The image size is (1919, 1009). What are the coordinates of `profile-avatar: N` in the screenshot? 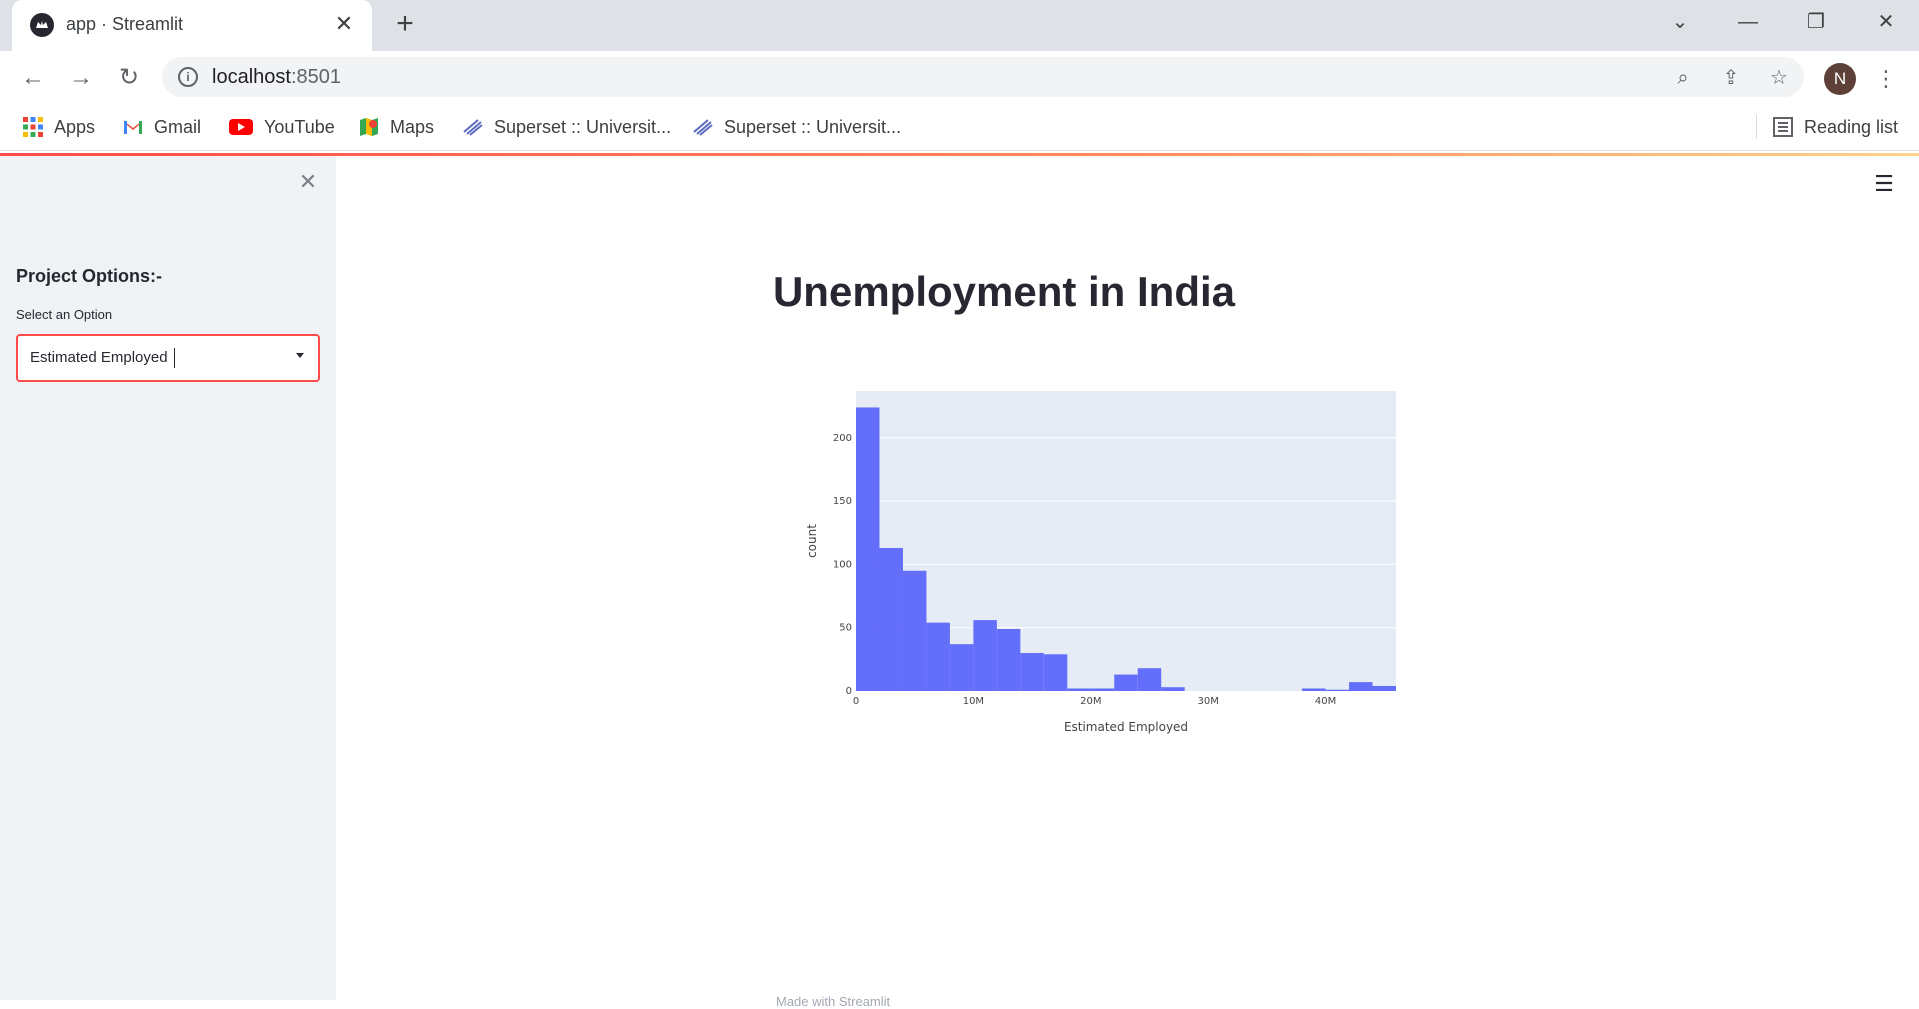 It's located at (1840, 79).